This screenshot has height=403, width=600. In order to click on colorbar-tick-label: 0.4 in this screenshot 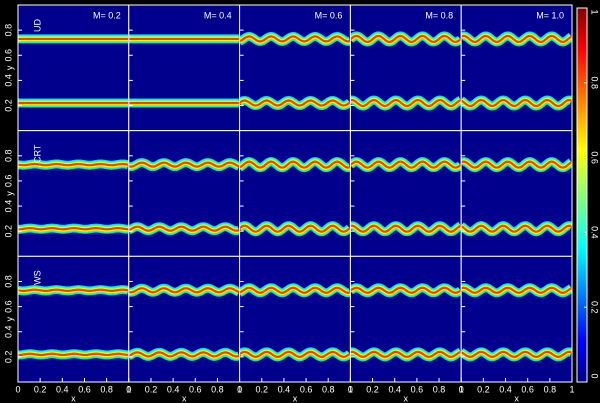, I will do `click(595, 232)`.